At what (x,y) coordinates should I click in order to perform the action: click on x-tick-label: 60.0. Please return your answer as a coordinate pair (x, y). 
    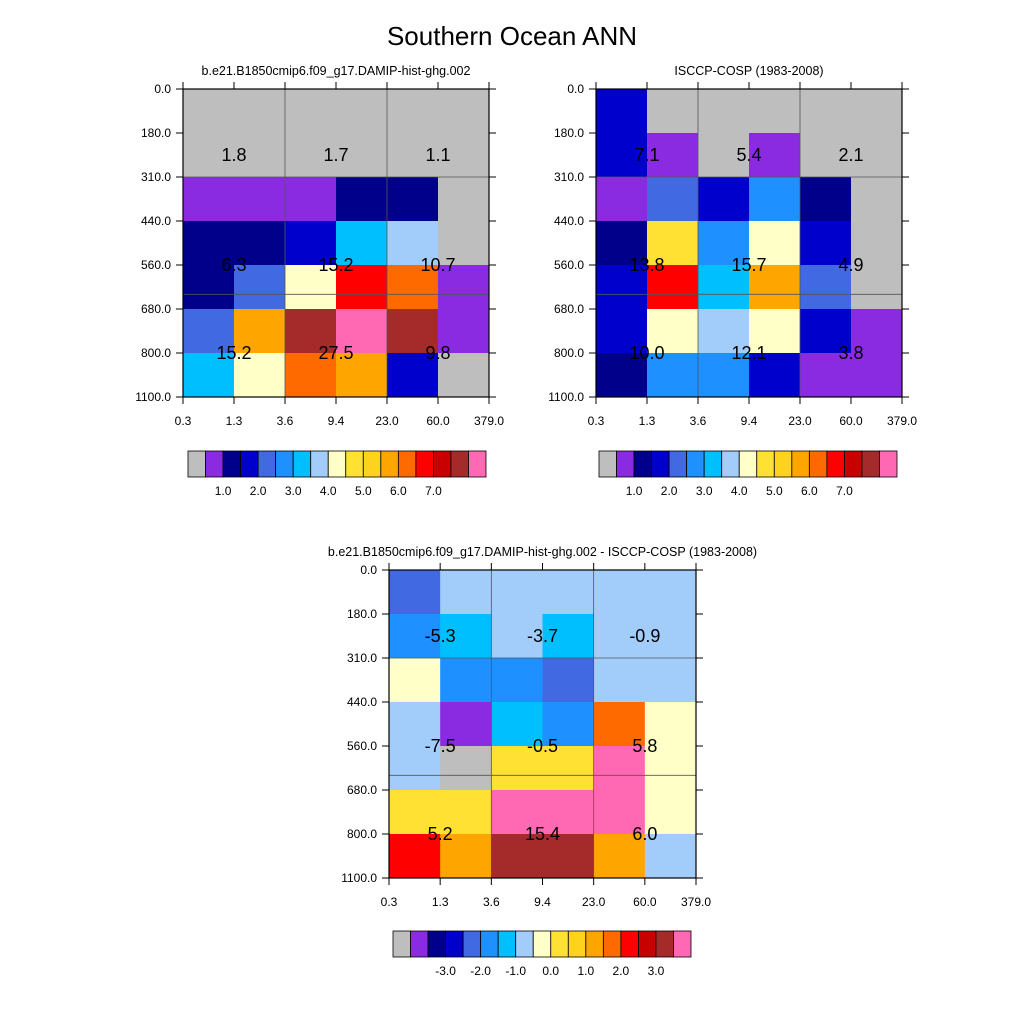
    Looking at the image, I should click on (851, 421).